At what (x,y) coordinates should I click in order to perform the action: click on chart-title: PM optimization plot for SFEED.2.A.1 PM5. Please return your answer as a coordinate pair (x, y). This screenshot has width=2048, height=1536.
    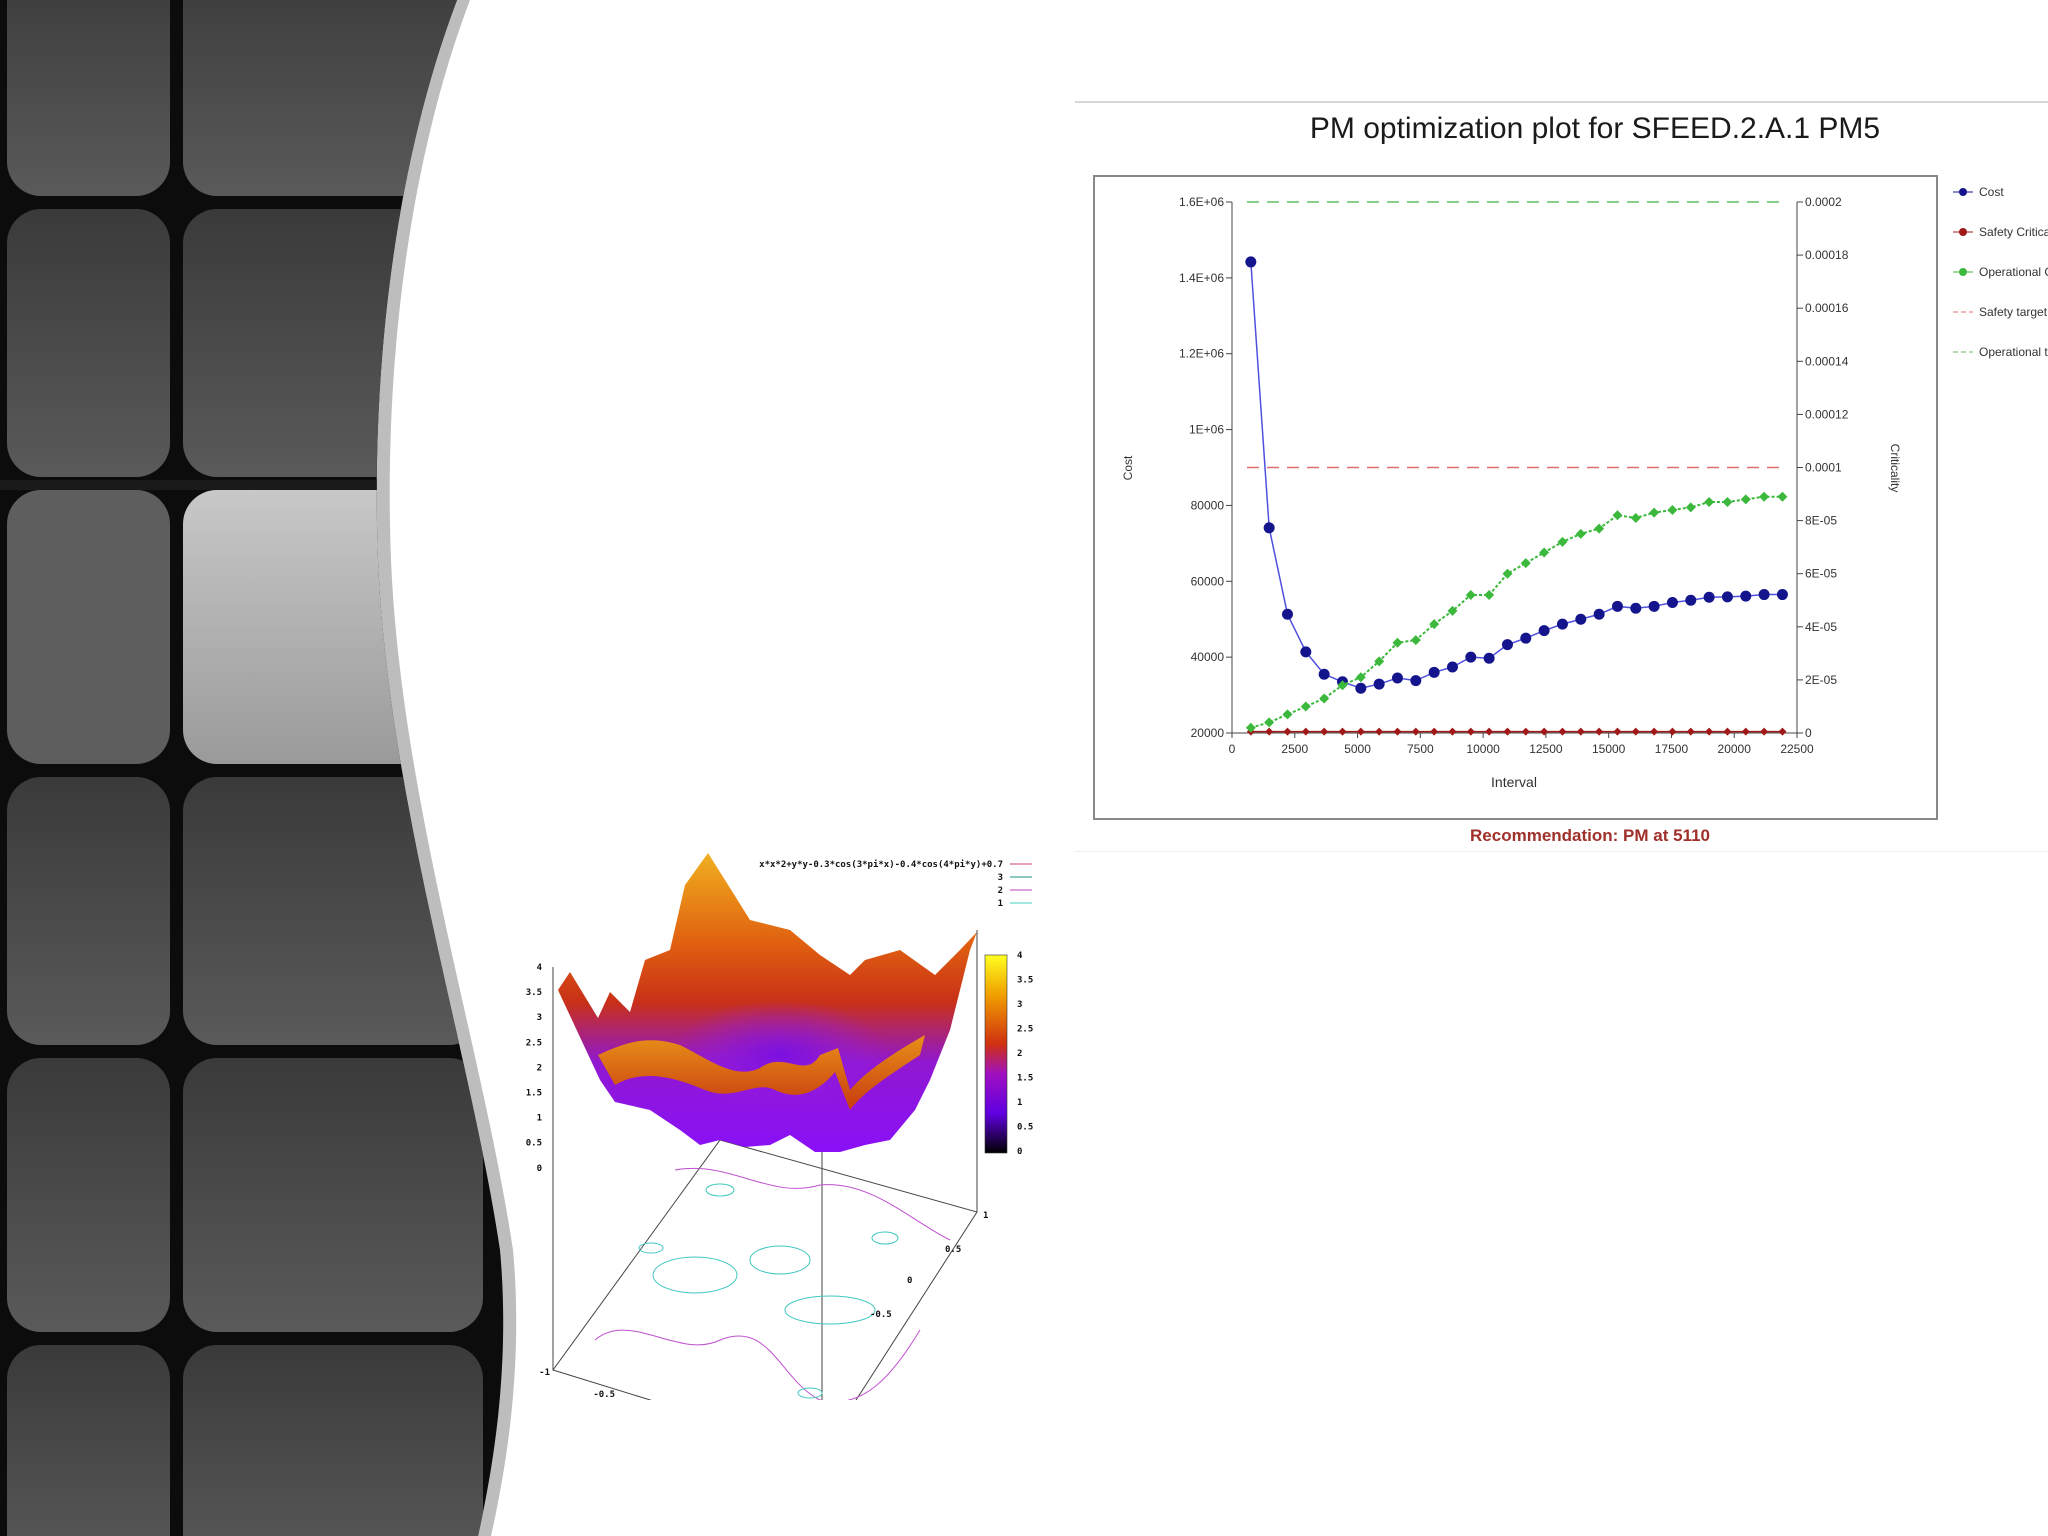
    Looking at the image, I should click on (1595, 128).